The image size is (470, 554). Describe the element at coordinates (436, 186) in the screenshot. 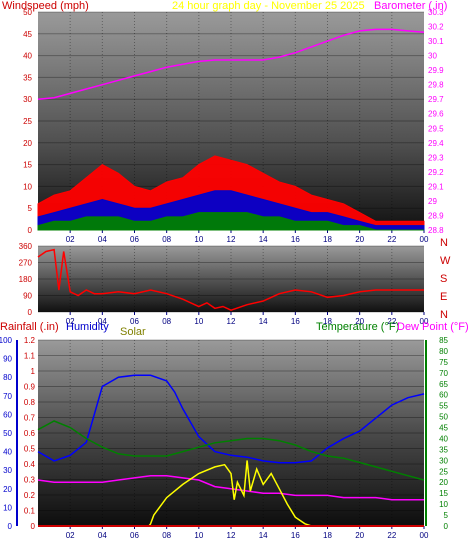

I see `barometer-tick-label: 29.1` at that location.